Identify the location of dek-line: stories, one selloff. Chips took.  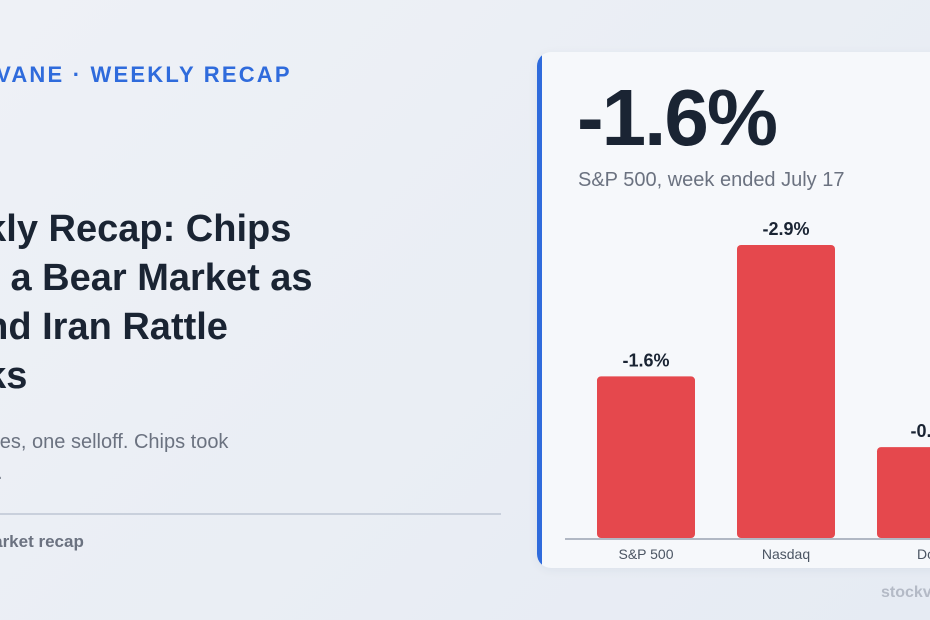
(114, 442).